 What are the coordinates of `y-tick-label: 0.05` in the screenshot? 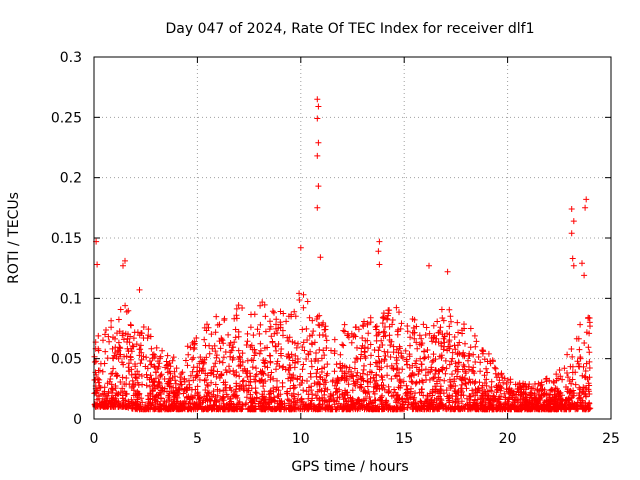 It's located at (66, 360).